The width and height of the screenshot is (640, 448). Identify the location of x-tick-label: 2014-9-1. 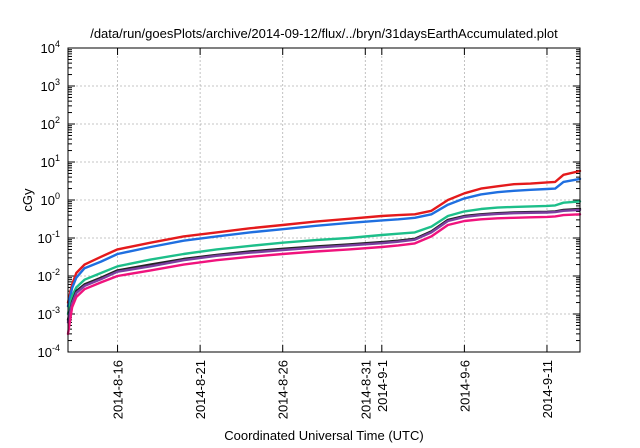
(382, 386).